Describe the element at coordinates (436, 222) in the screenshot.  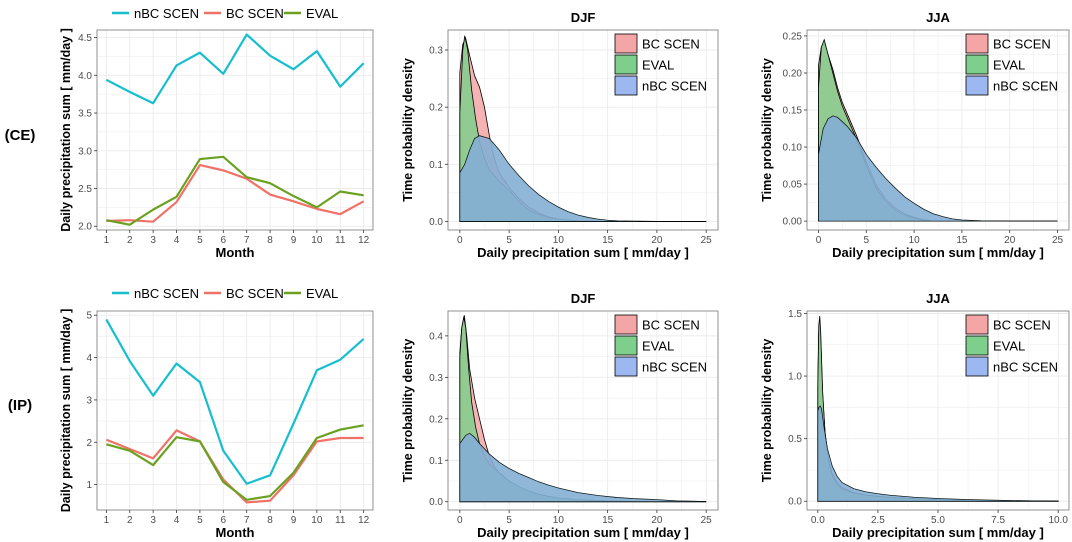
I see `y-tick-label: 0.0` at that location.